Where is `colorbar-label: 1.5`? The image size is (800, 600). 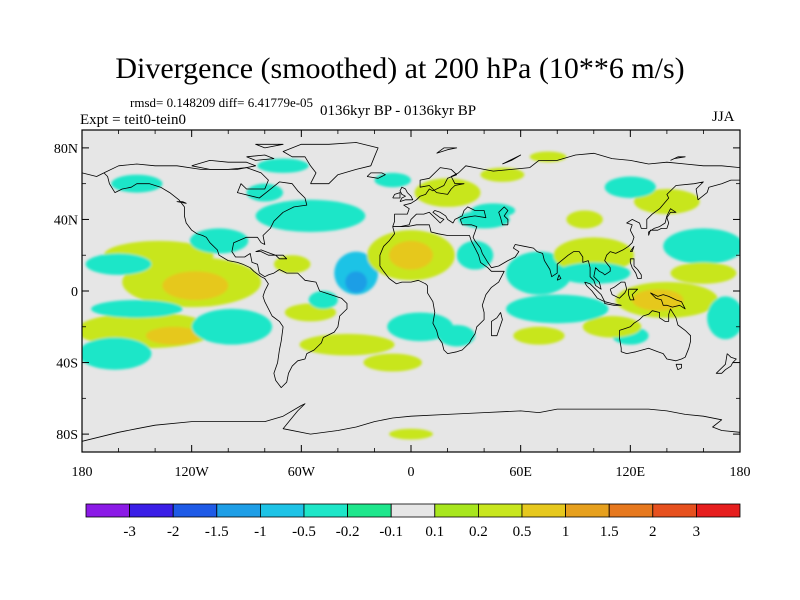 colorbar-label: 1.5 is located at coordinates (609, 532).